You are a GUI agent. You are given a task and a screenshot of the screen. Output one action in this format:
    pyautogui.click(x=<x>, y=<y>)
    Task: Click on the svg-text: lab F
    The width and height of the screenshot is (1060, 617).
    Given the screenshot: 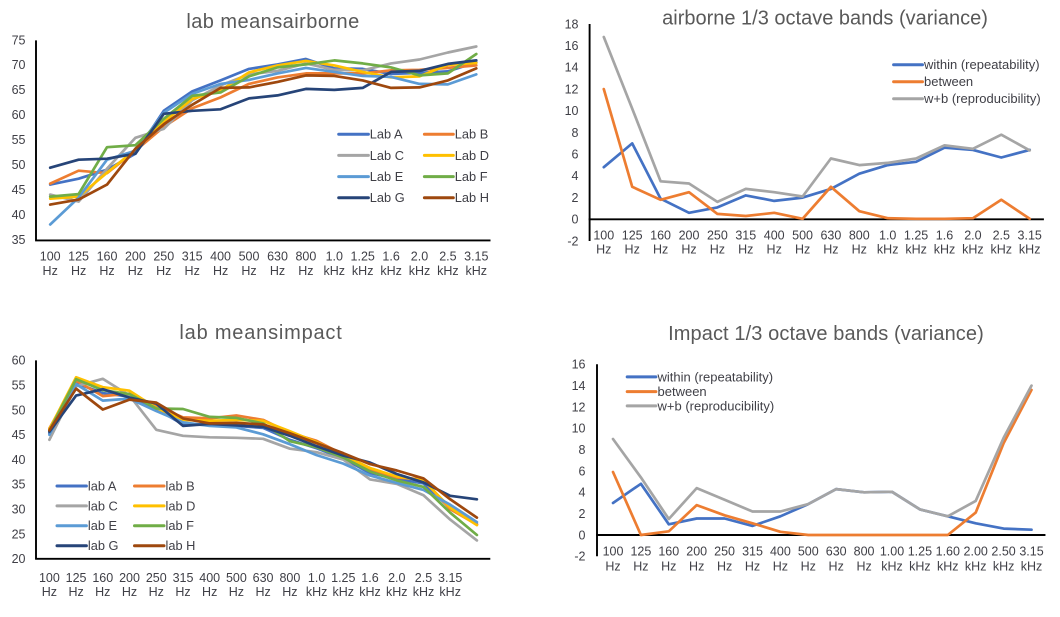 What is the action you would take?
    pyautogui.click(x=180, y=525)
    